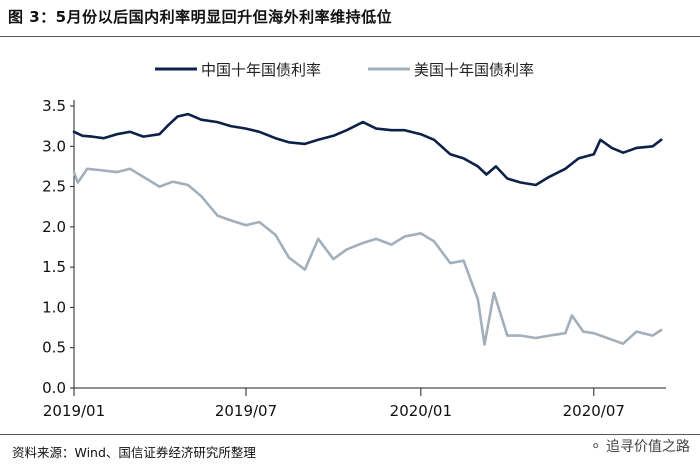 This screenshot has height=464, width=700. What do you see at coordinates (350, 36) in the screenshot?
I see `title-rule` at bounding box center [350, 36].